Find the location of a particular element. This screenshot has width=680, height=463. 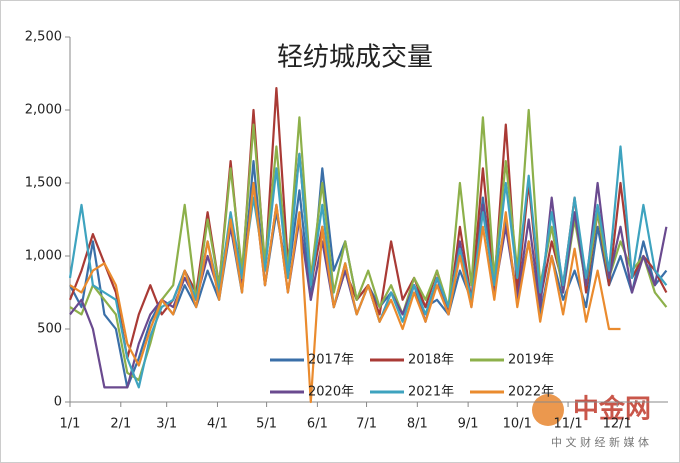

x-tick-label: 4/1 is located at coordinates (217, 424).